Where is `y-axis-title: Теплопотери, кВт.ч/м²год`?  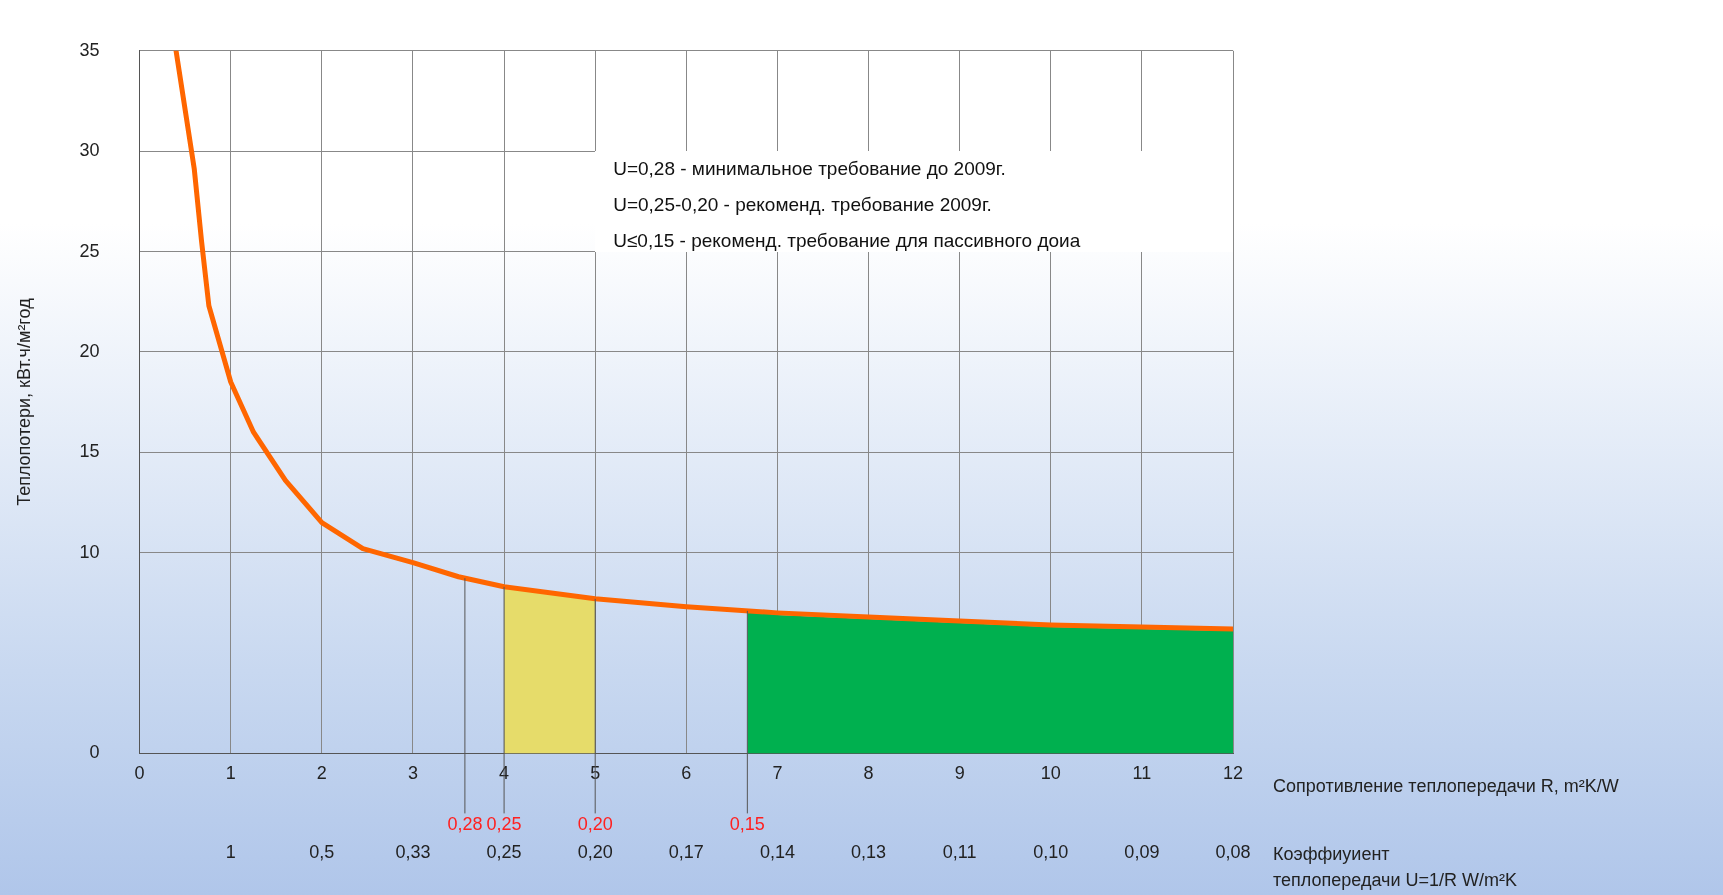
y-axis-title: Теплопотери, кВт.ч/м²год is located at coordinates (23, 401).